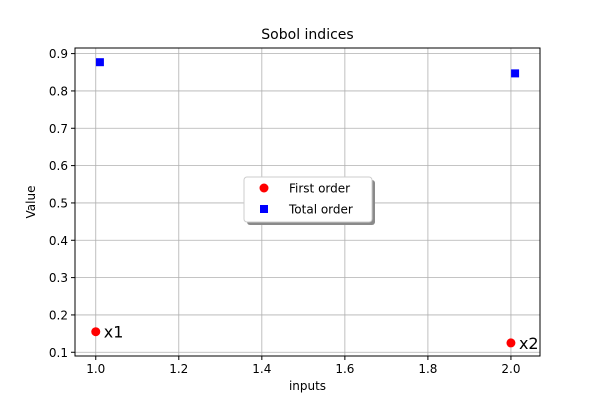  I want to click on y-tick-label: 0.9, so click(58, 54).